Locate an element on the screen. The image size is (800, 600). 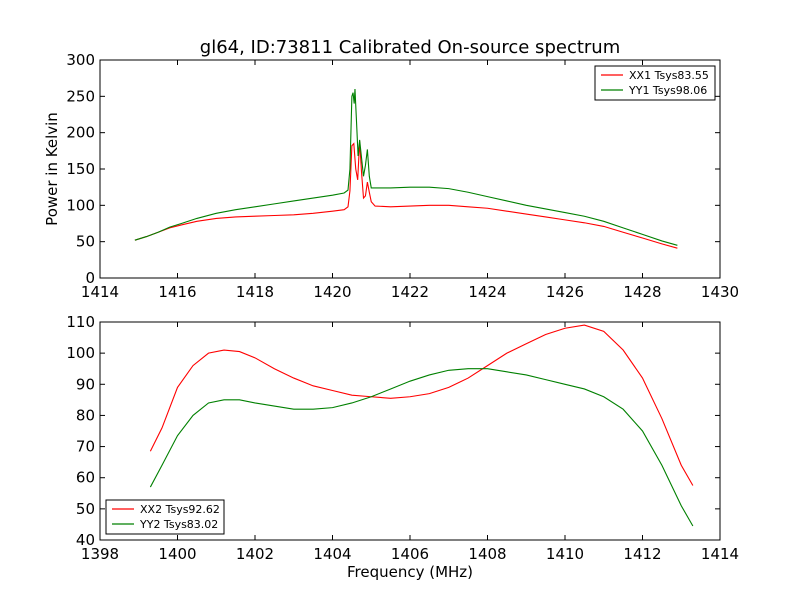
x-tick-label: 1416 is located at coordinates (177, 292).